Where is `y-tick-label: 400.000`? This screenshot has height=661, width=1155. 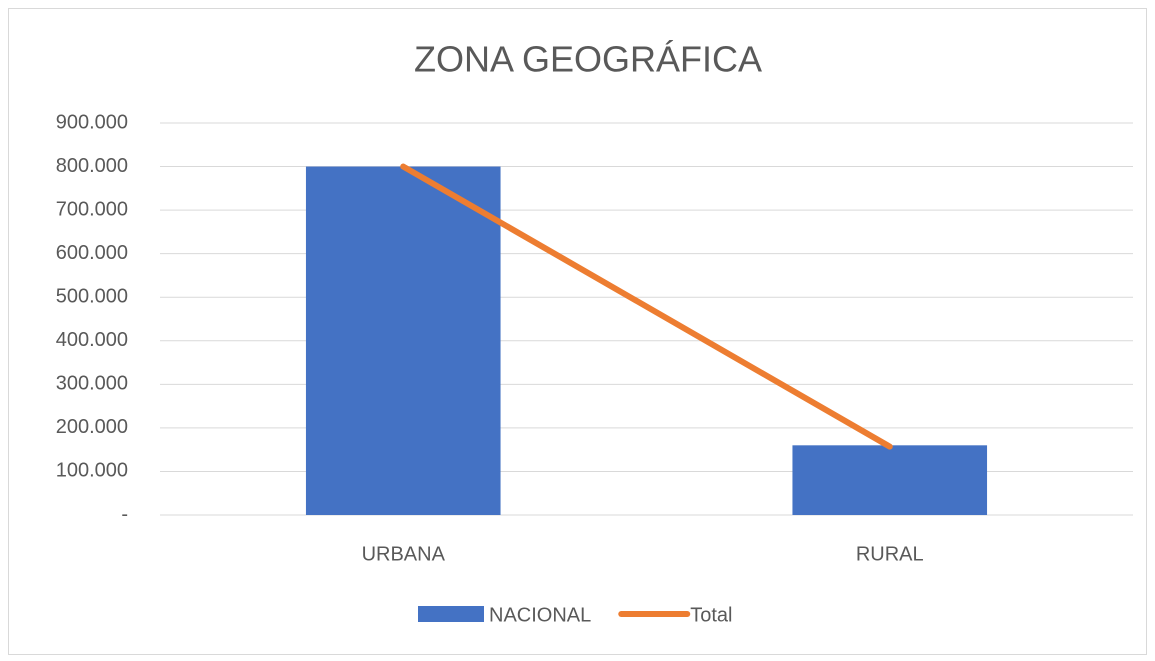 y-tick-label: 400.000 is located at coordinates (92, 340).